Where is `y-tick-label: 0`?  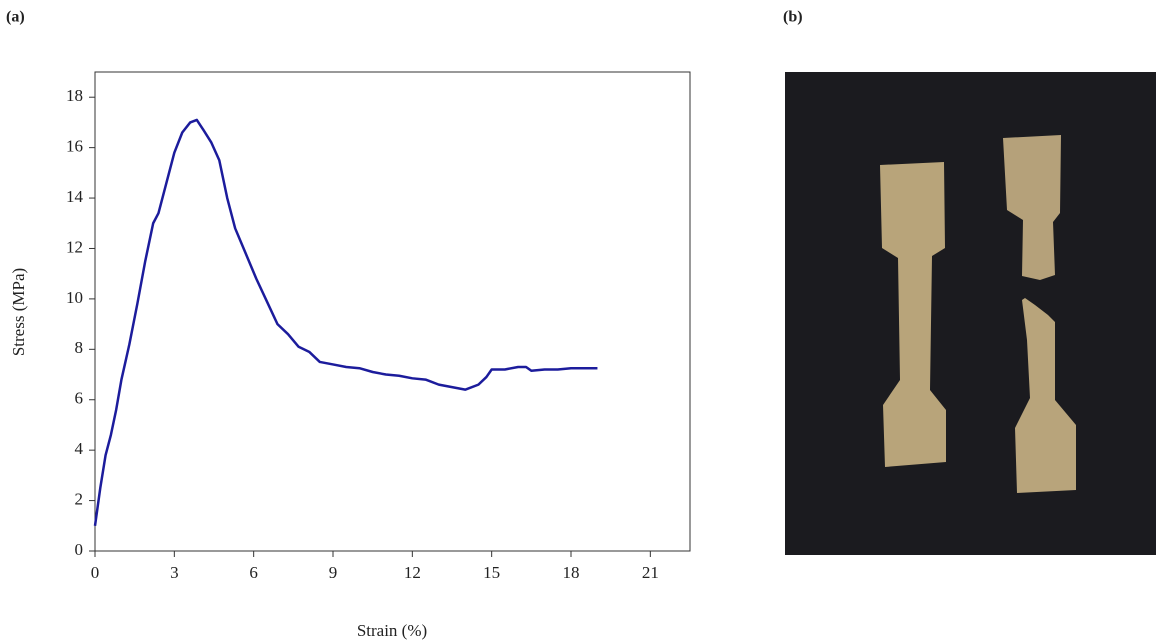 y-tick-label: 0 is located at coordinates (79, 549).